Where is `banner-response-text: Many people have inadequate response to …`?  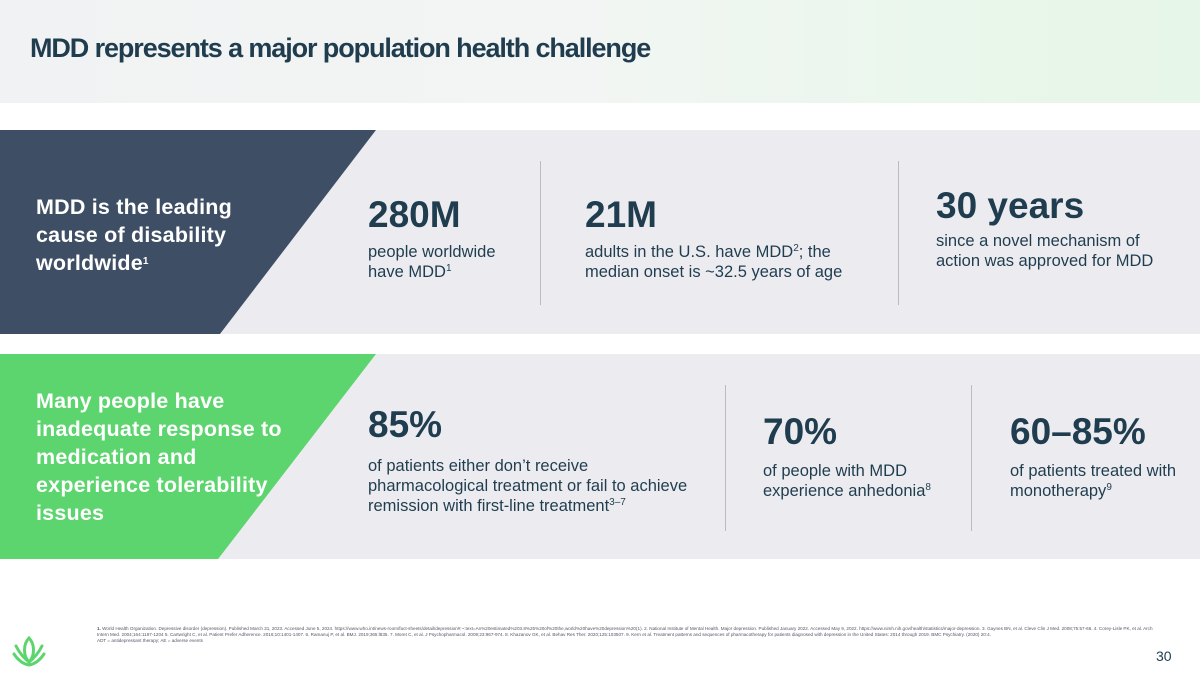 banner-response-text: Many people have inadequate response to … is located at coordinates (159, 457).